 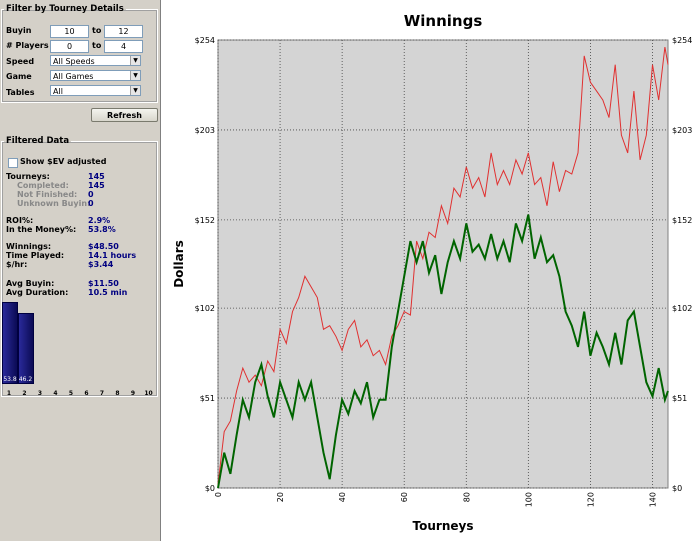 I want to click on y-tick-label-right: $203, so click(x=682, y=130).